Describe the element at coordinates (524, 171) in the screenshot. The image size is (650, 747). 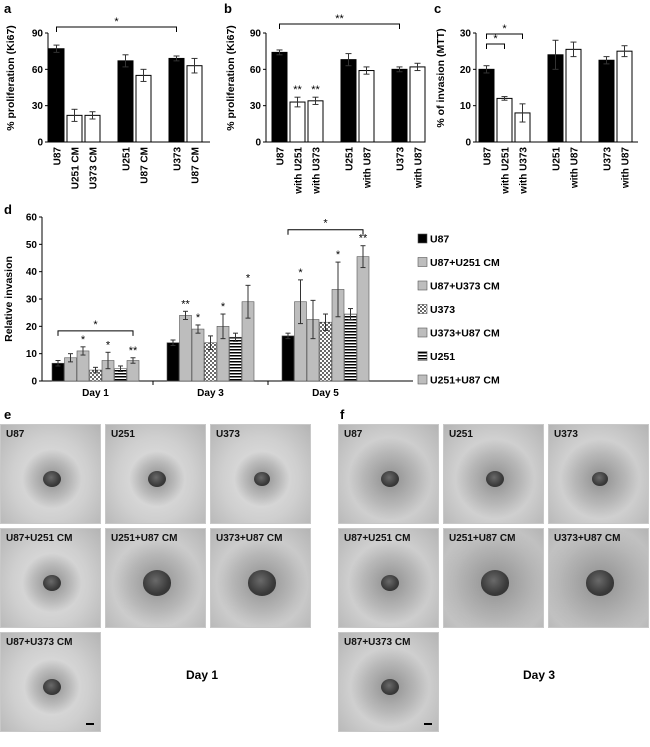
I see `panel-c-category-label: with U373` at that location.